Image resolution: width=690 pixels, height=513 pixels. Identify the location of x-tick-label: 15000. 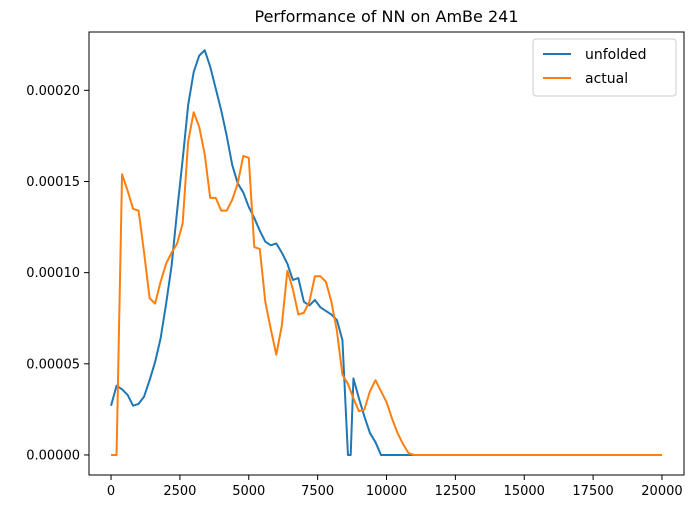
(524, 491).